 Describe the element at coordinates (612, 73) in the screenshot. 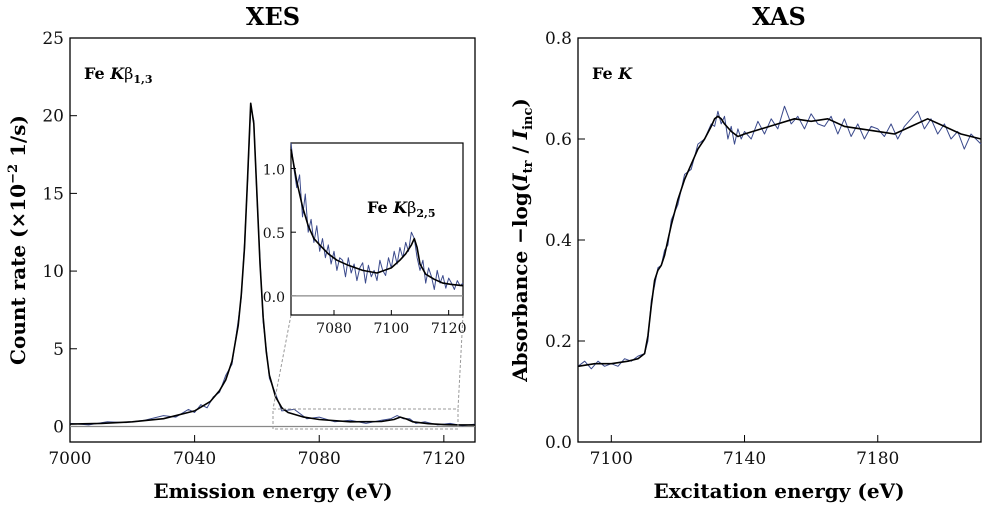

I see `xas-annotation: Fe K` at that location.